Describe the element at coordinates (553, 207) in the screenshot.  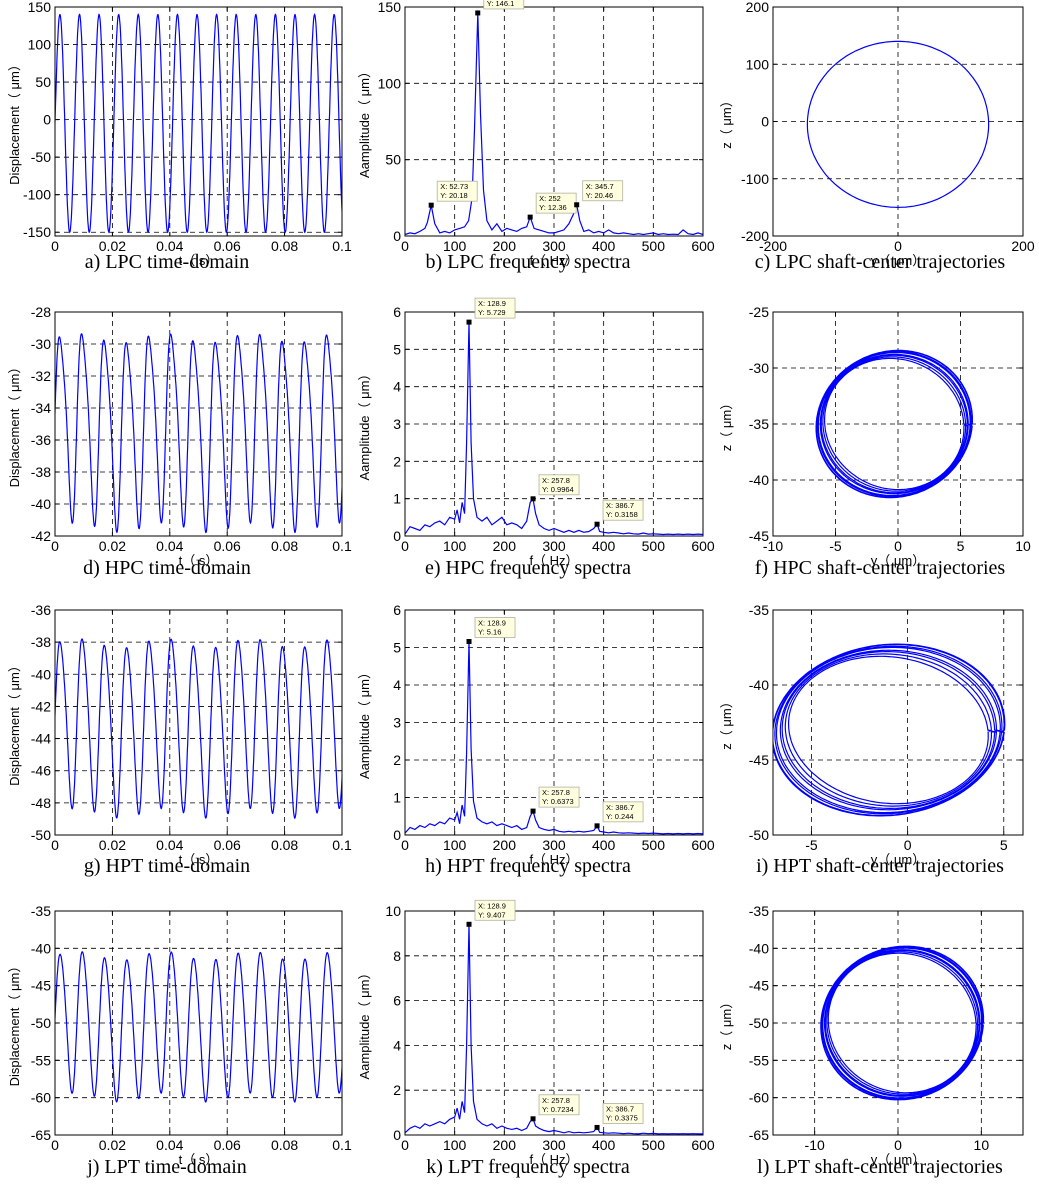
I see `datatip-y: Y: 12.36` at that location.